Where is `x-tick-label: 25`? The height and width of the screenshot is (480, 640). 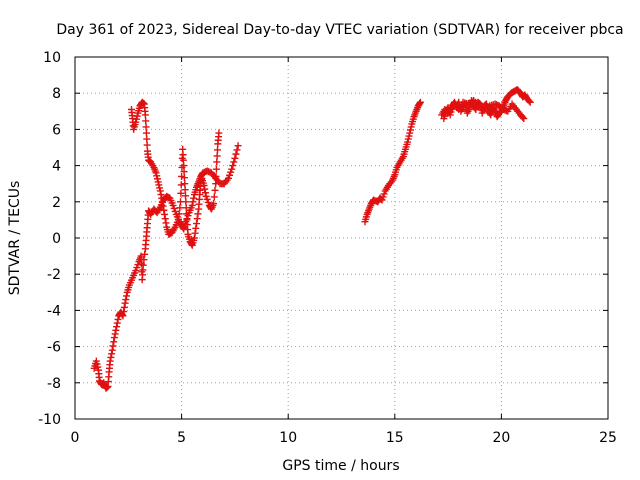 x-tick-label: 25 is located at coordinates (608, 438).